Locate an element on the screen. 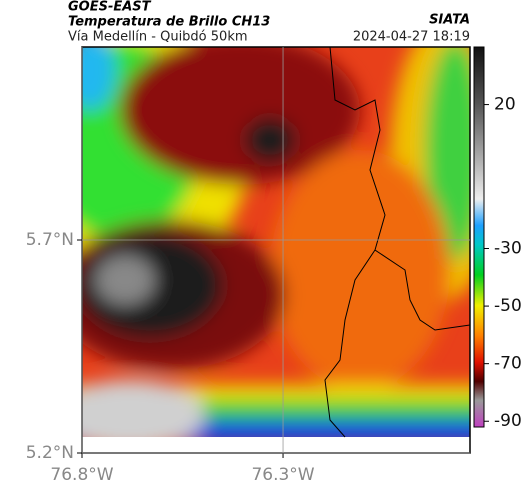 The image size is (526, 491). source: SIATA is located at coordinates (449, 20).